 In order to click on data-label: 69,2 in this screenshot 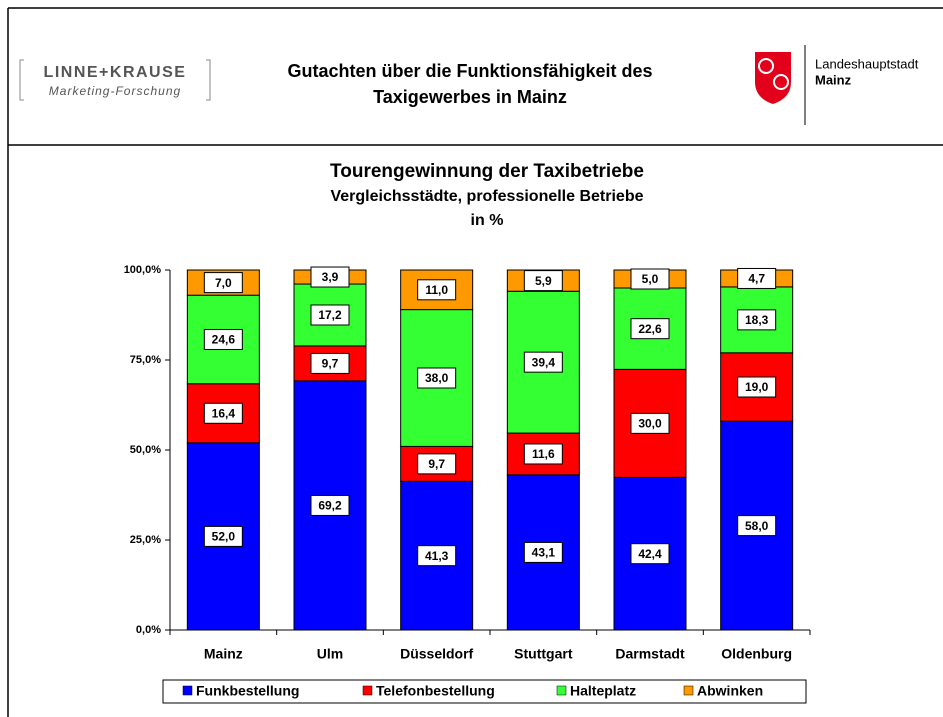, I will do `click(330, 506)`.